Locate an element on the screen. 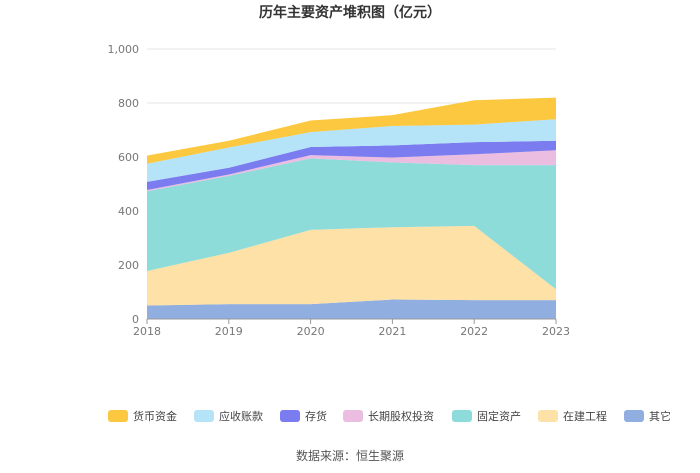  y-tick-label: 1,000 is located at coordinates (124, 49).